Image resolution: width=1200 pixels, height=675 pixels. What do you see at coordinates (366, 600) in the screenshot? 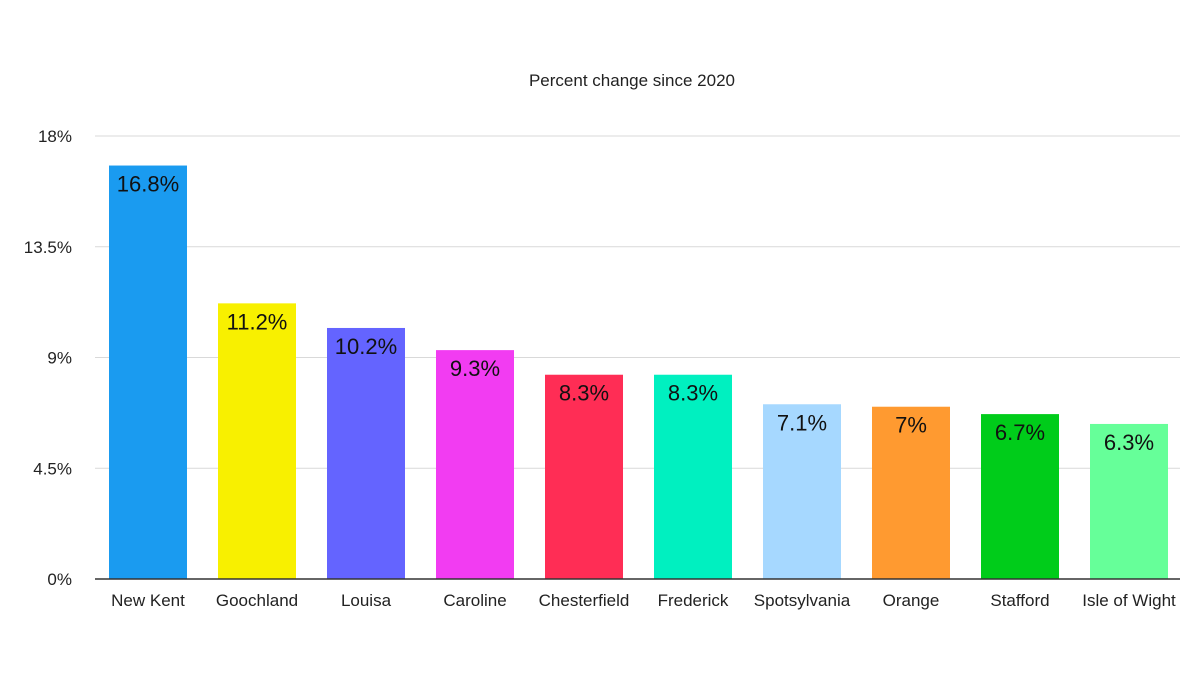
I see `x-tick-label: Louisa` at bounding box center [366, 600].